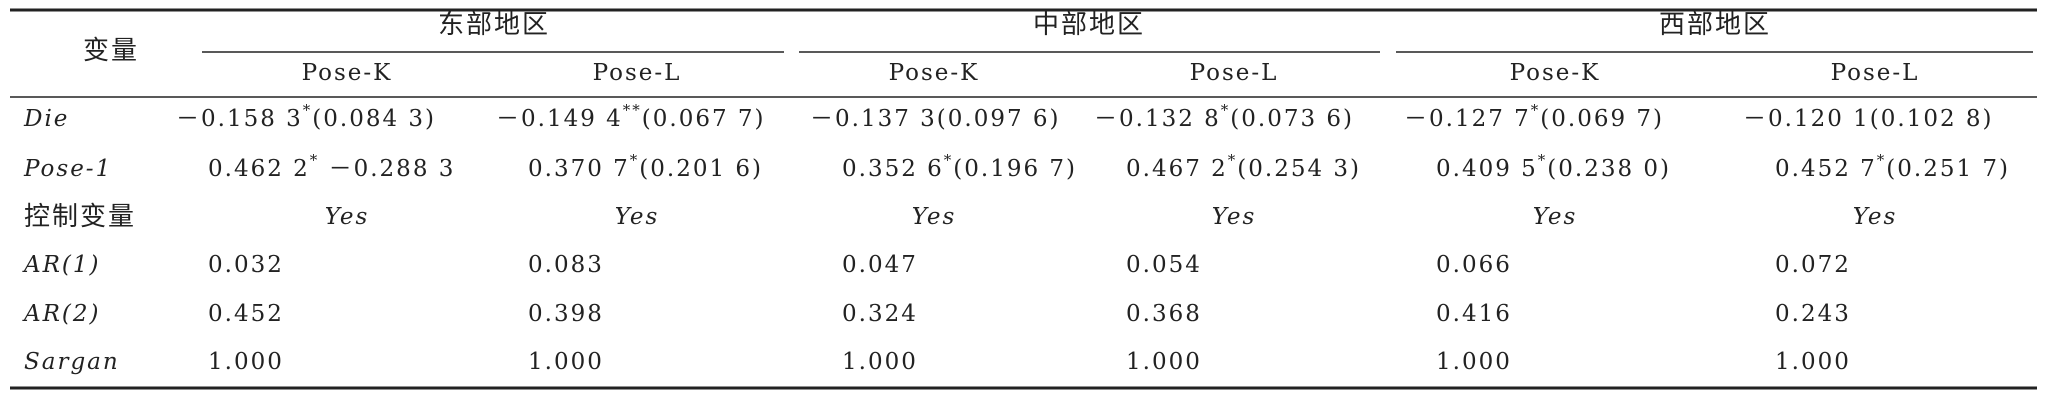 The height and width of the screenshot is (400, 2048). I want to click on cell-text: 0.047, so click(880, 265).